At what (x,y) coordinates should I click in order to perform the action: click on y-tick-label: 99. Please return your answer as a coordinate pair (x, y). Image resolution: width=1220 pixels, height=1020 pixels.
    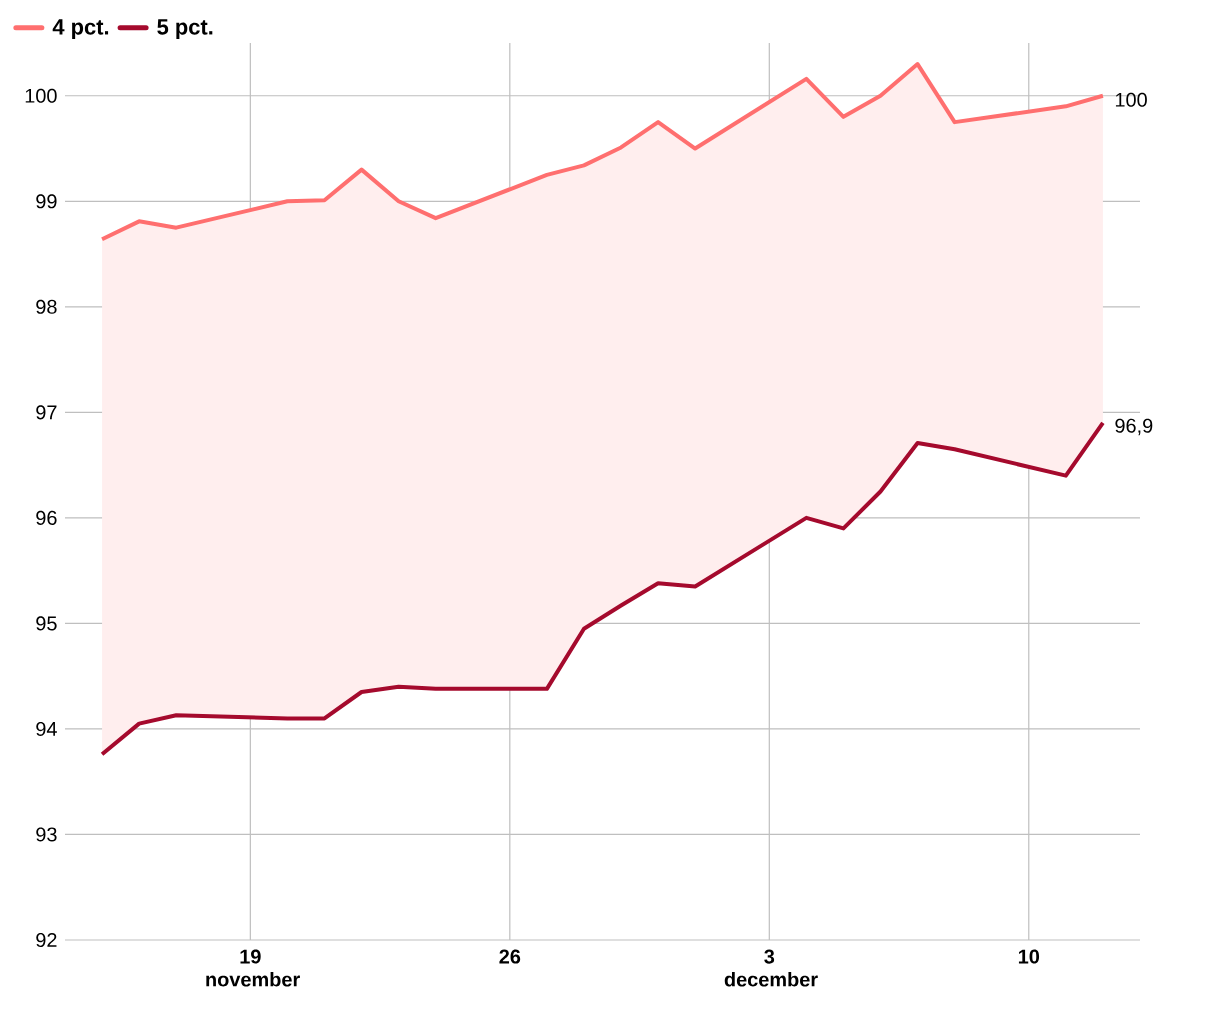
    Looking at the image, I should click on (46, 201).